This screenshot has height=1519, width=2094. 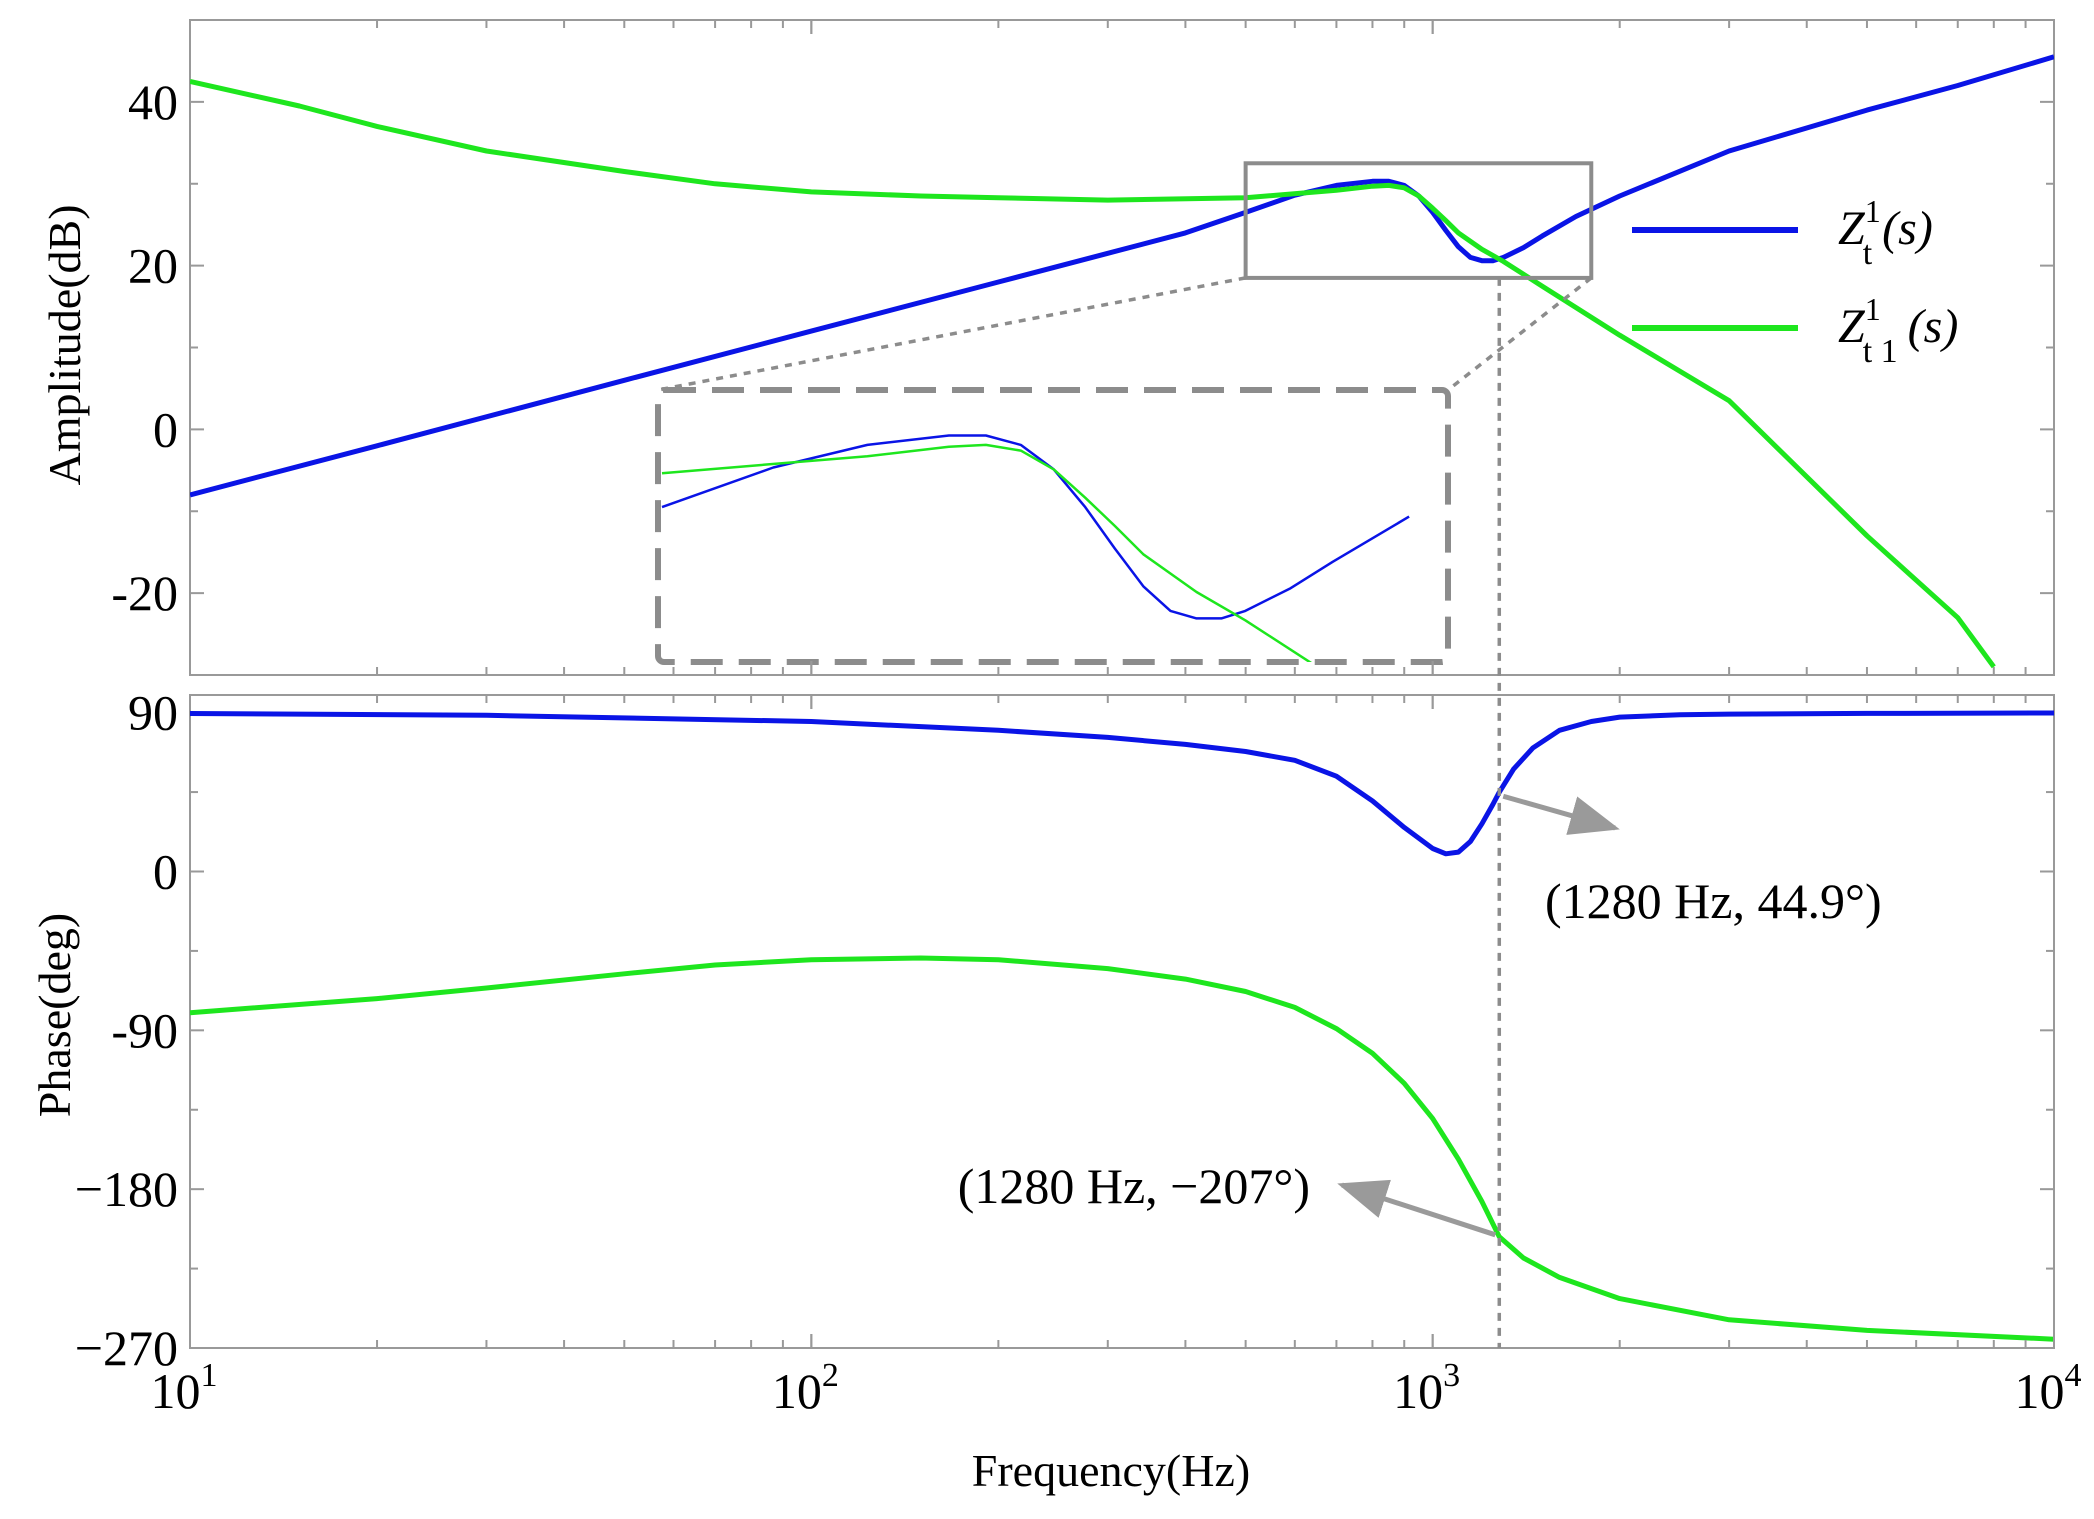 What do you see at coordinates (1713, 901) in the screenshot?
I see `annotation-label-zt1: (1280 Hz, 44.9°)` at bounding box center [1713, 901].